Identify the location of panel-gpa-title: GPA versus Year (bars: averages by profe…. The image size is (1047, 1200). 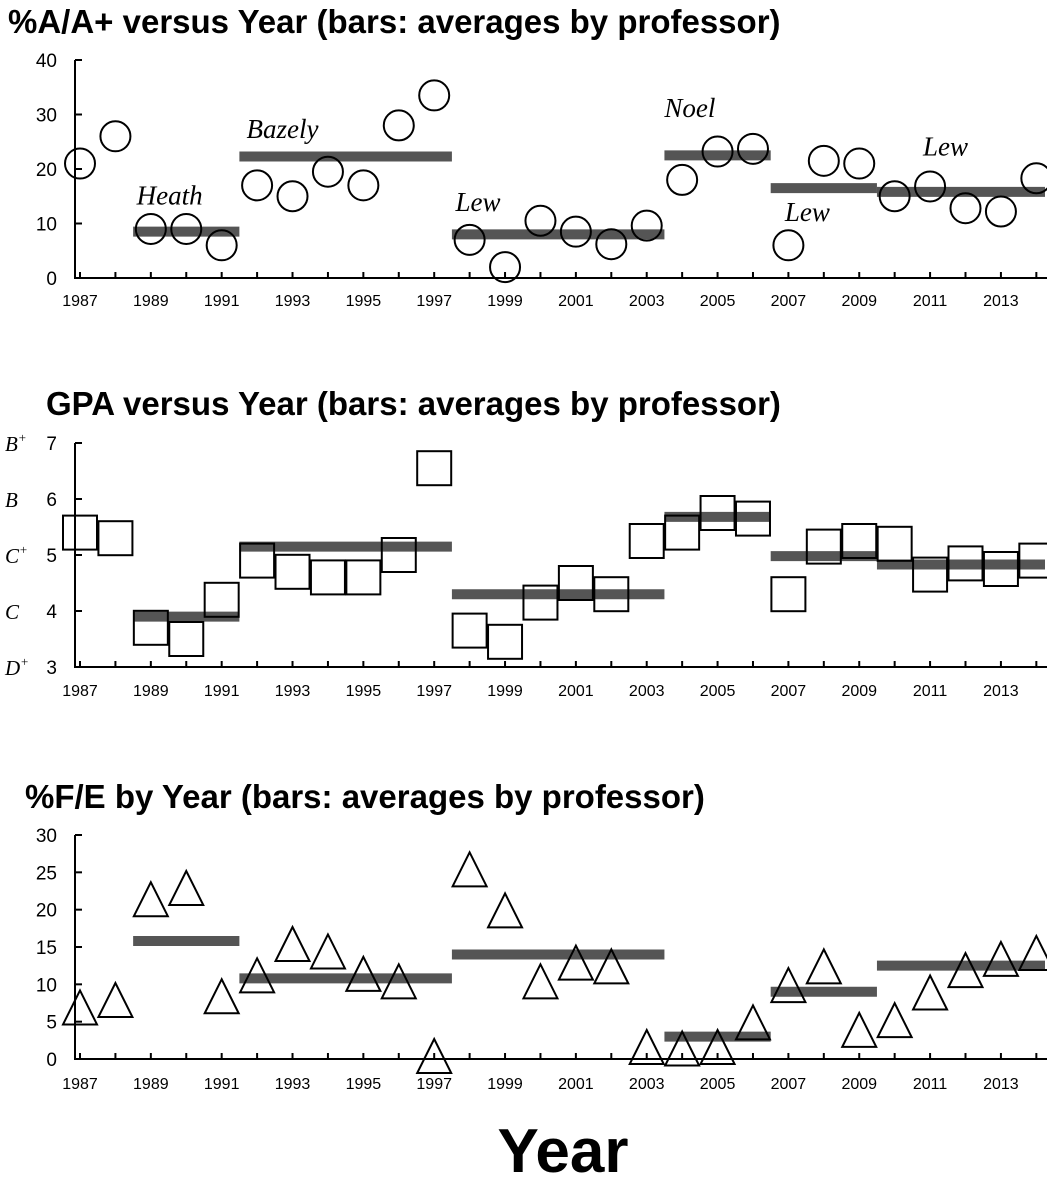
(413, 403).